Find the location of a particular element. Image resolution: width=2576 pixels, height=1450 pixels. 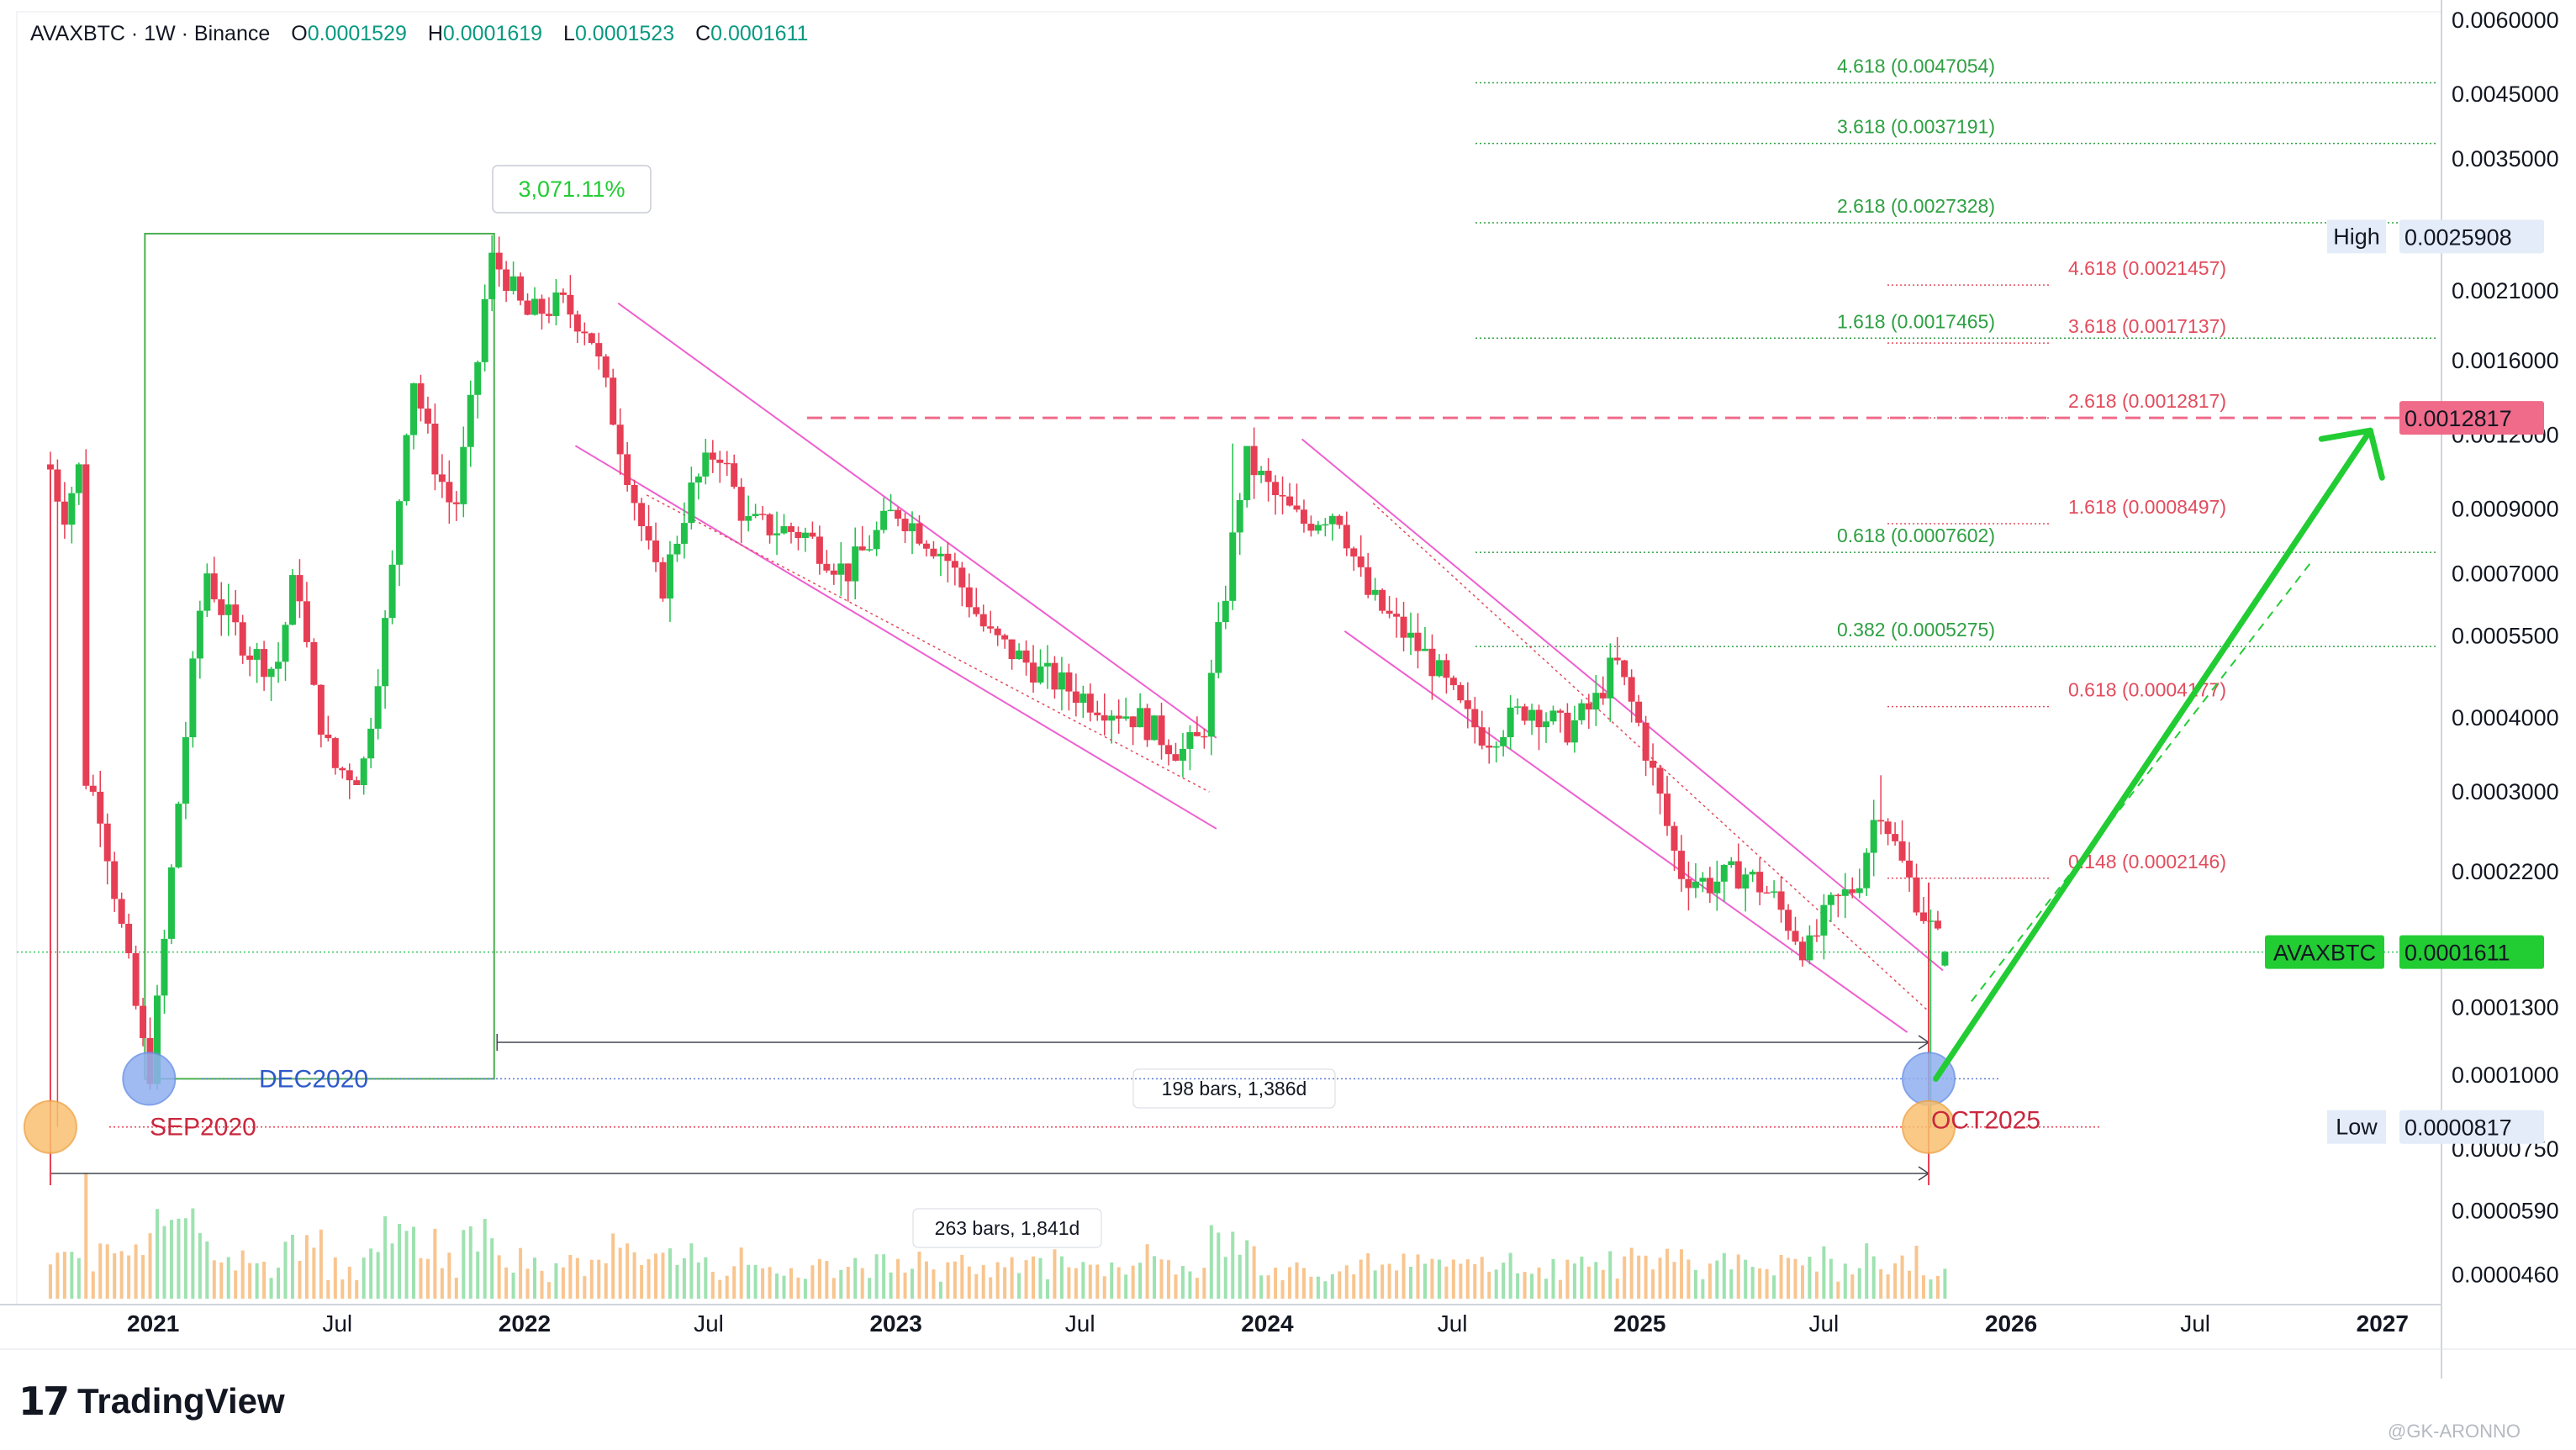

low-tag-value-box is located at coordinates (2472, 1127).